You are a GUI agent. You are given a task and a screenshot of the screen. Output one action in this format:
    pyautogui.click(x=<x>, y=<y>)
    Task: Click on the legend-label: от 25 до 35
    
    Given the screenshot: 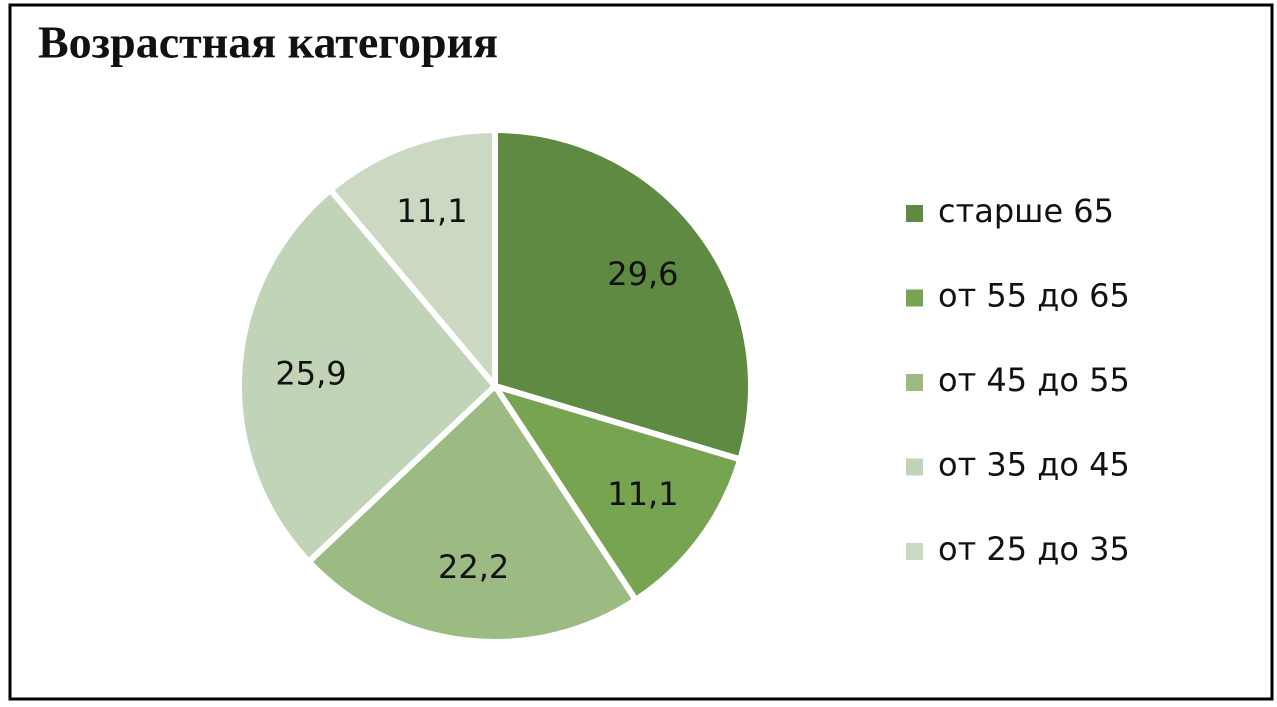 What is the action you would take?
    pyautogui.click(x=1034, y=549)
    